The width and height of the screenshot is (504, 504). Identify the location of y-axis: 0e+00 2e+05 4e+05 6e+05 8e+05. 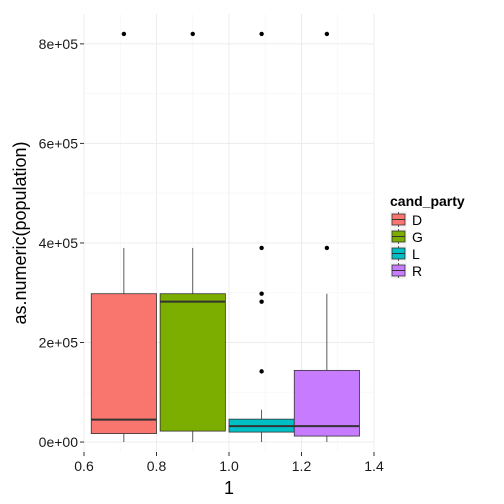
(61, 243).